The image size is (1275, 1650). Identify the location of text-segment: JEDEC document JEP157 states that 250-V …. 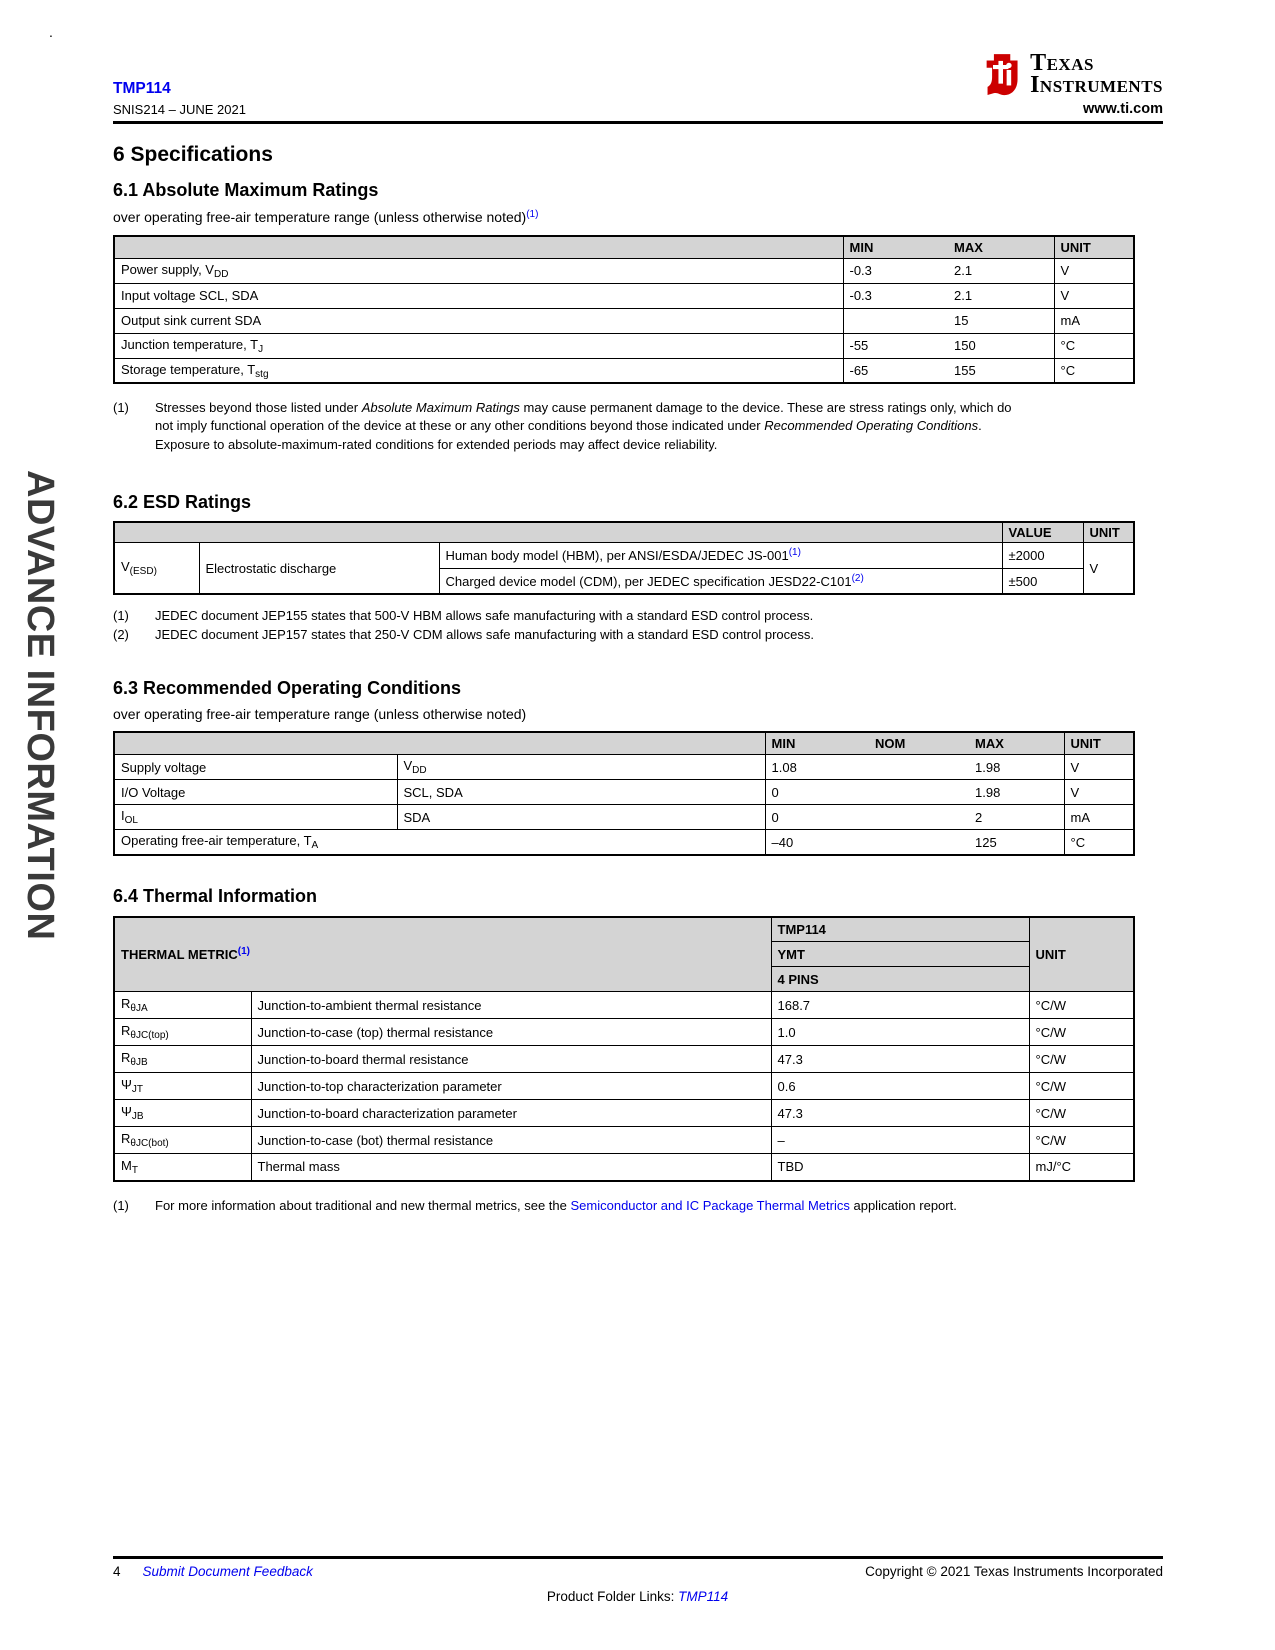
(484, 634).